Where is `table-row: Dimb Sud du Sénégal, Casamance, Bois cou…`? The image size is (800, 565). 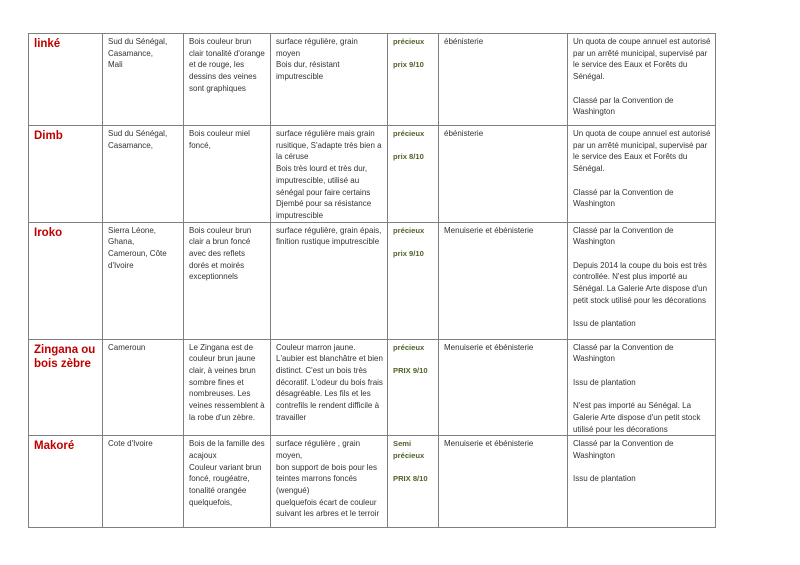 table-row: Dimb Sud du Sénégal, Casamance, Bois cou… is located at coordinates (372, 174).